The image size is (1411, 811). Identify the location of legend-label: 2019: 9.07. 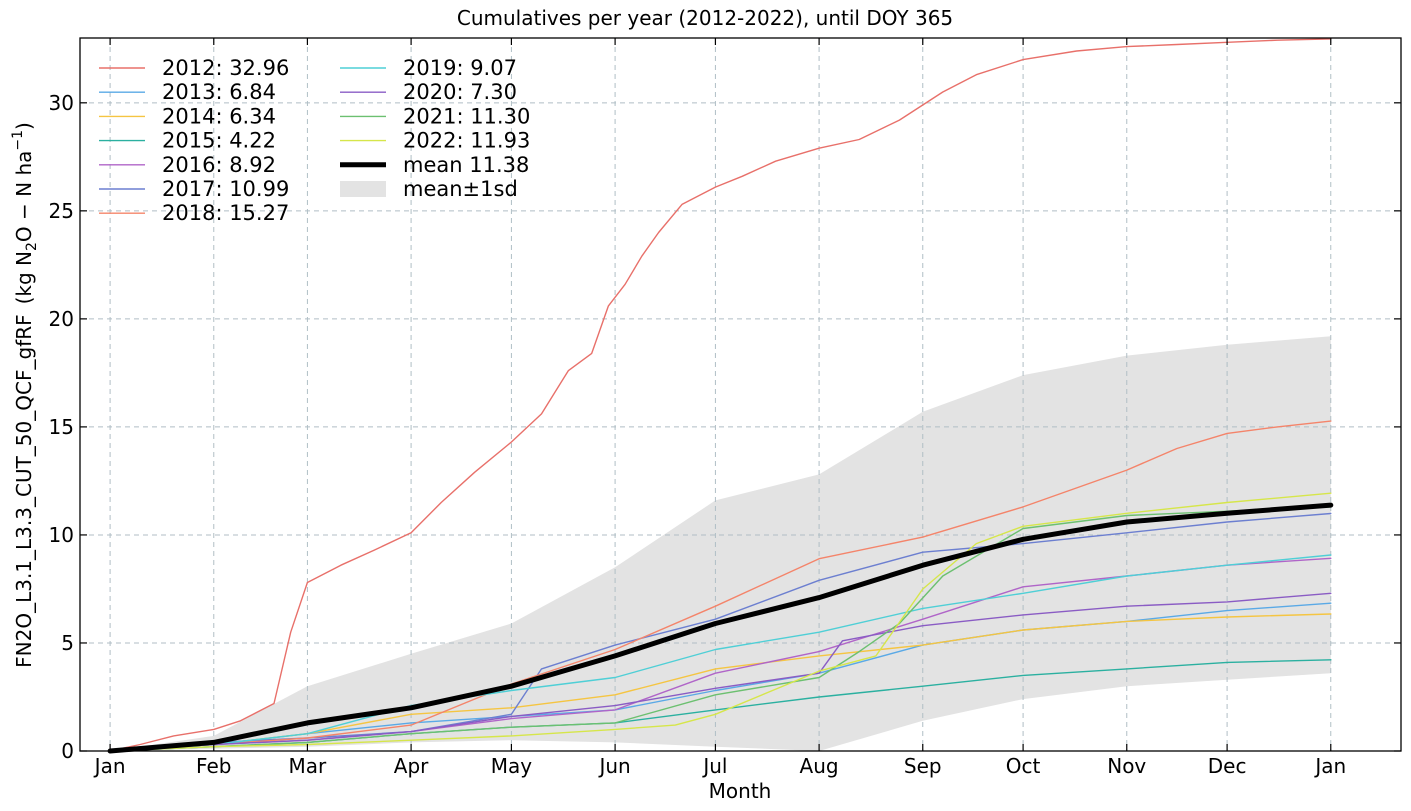
(460, 68).